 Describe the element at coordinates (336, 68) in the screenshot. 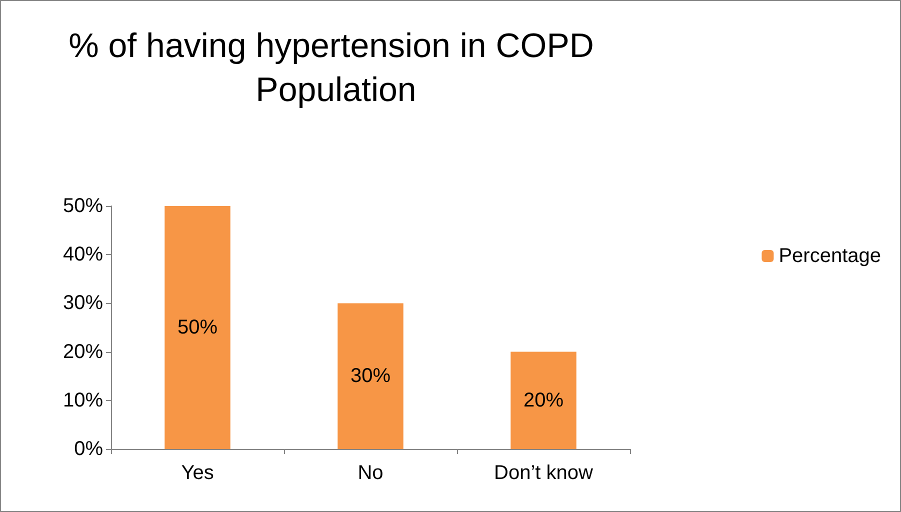

I see `chart-title: % of having hypertension in COPD Population` at that location.